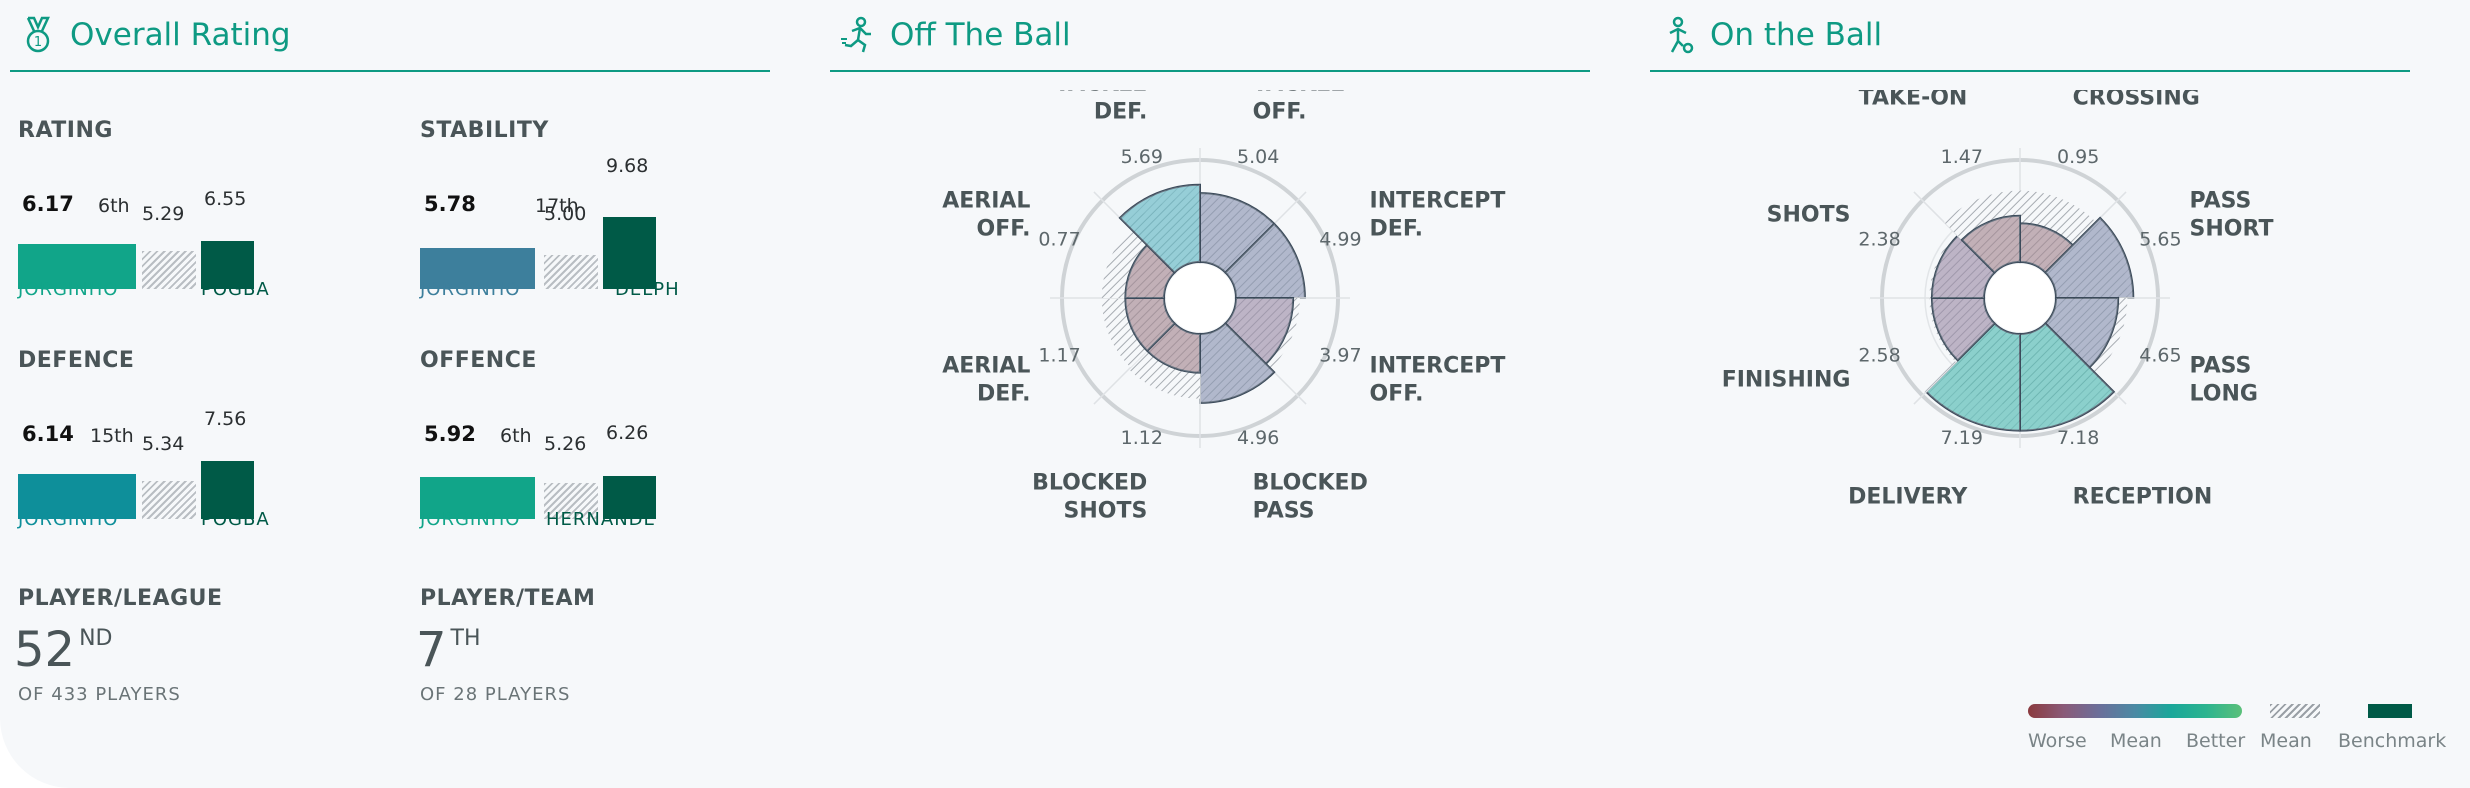 The image size is (2470, 788). What do you see at coordinates (1340, 239) in the screenshot?
I see `segment-value: 4.99` at bounding box center [1340, 239].